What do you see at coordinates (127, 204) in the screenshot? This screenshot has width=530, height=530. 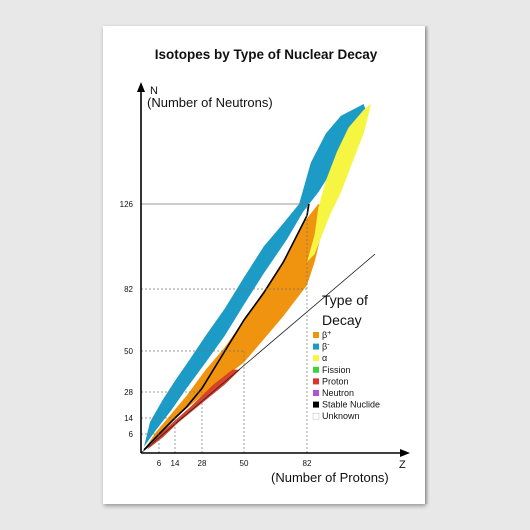 I see `y-tick-126: 126` at bounding box center [127, 204].